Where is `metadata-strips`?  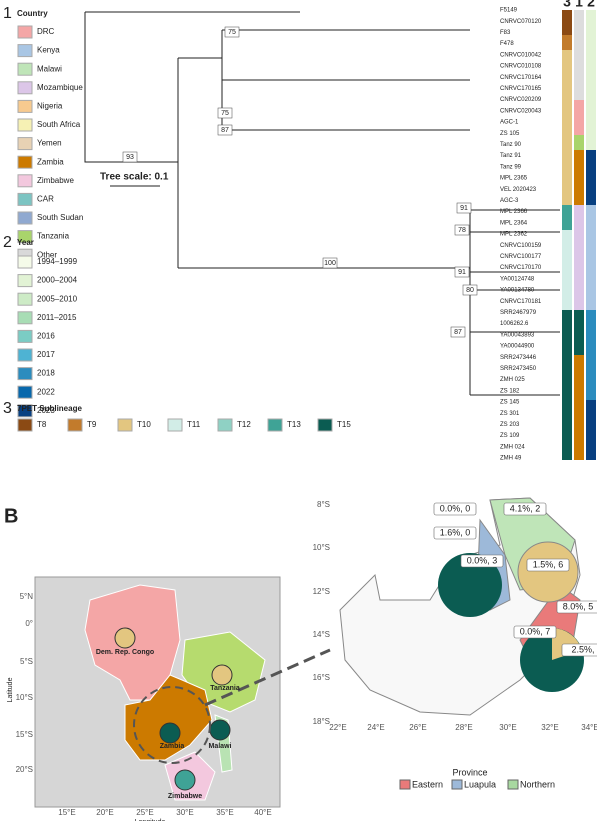
metadata-strips is located at coordinates (579, 235).